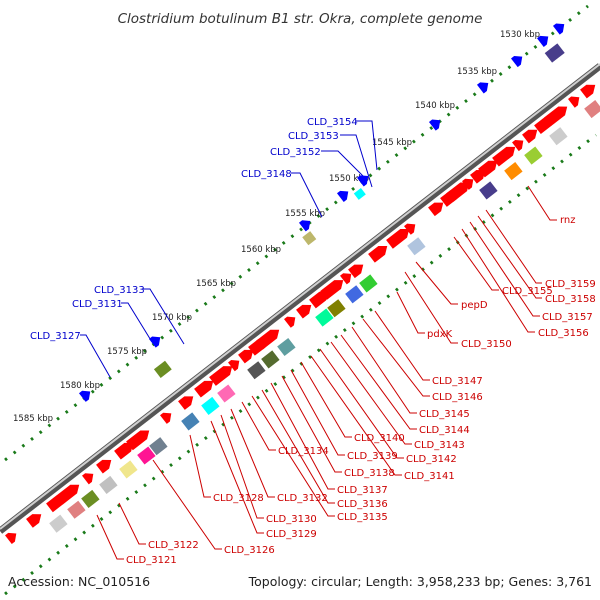 The image size is (600, 600). I want to click on gene-label: CLD_3131, so click(97, 304).